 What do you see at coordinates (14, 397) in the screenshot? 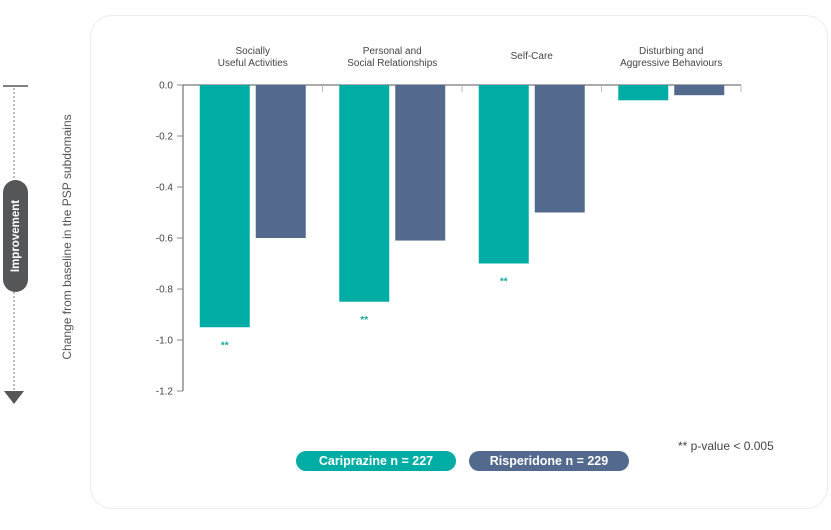
I see `arrow-down-icon` at bounding box center [14, 397].